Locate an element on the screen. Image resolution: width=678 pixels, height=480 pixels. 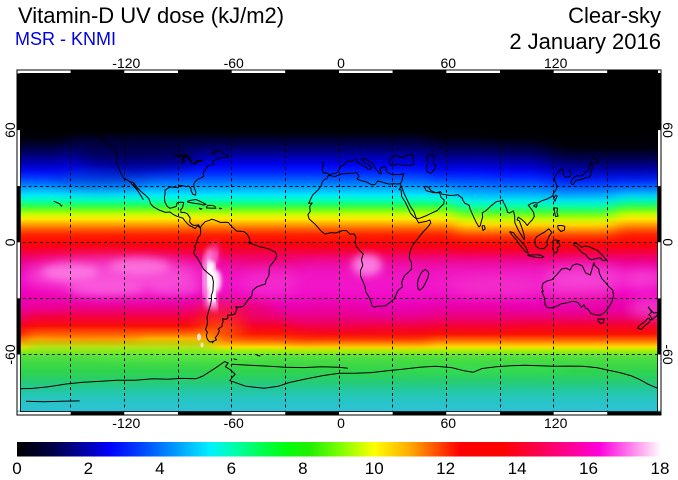
svg-text: 2 is located at coordinates (88, 468).